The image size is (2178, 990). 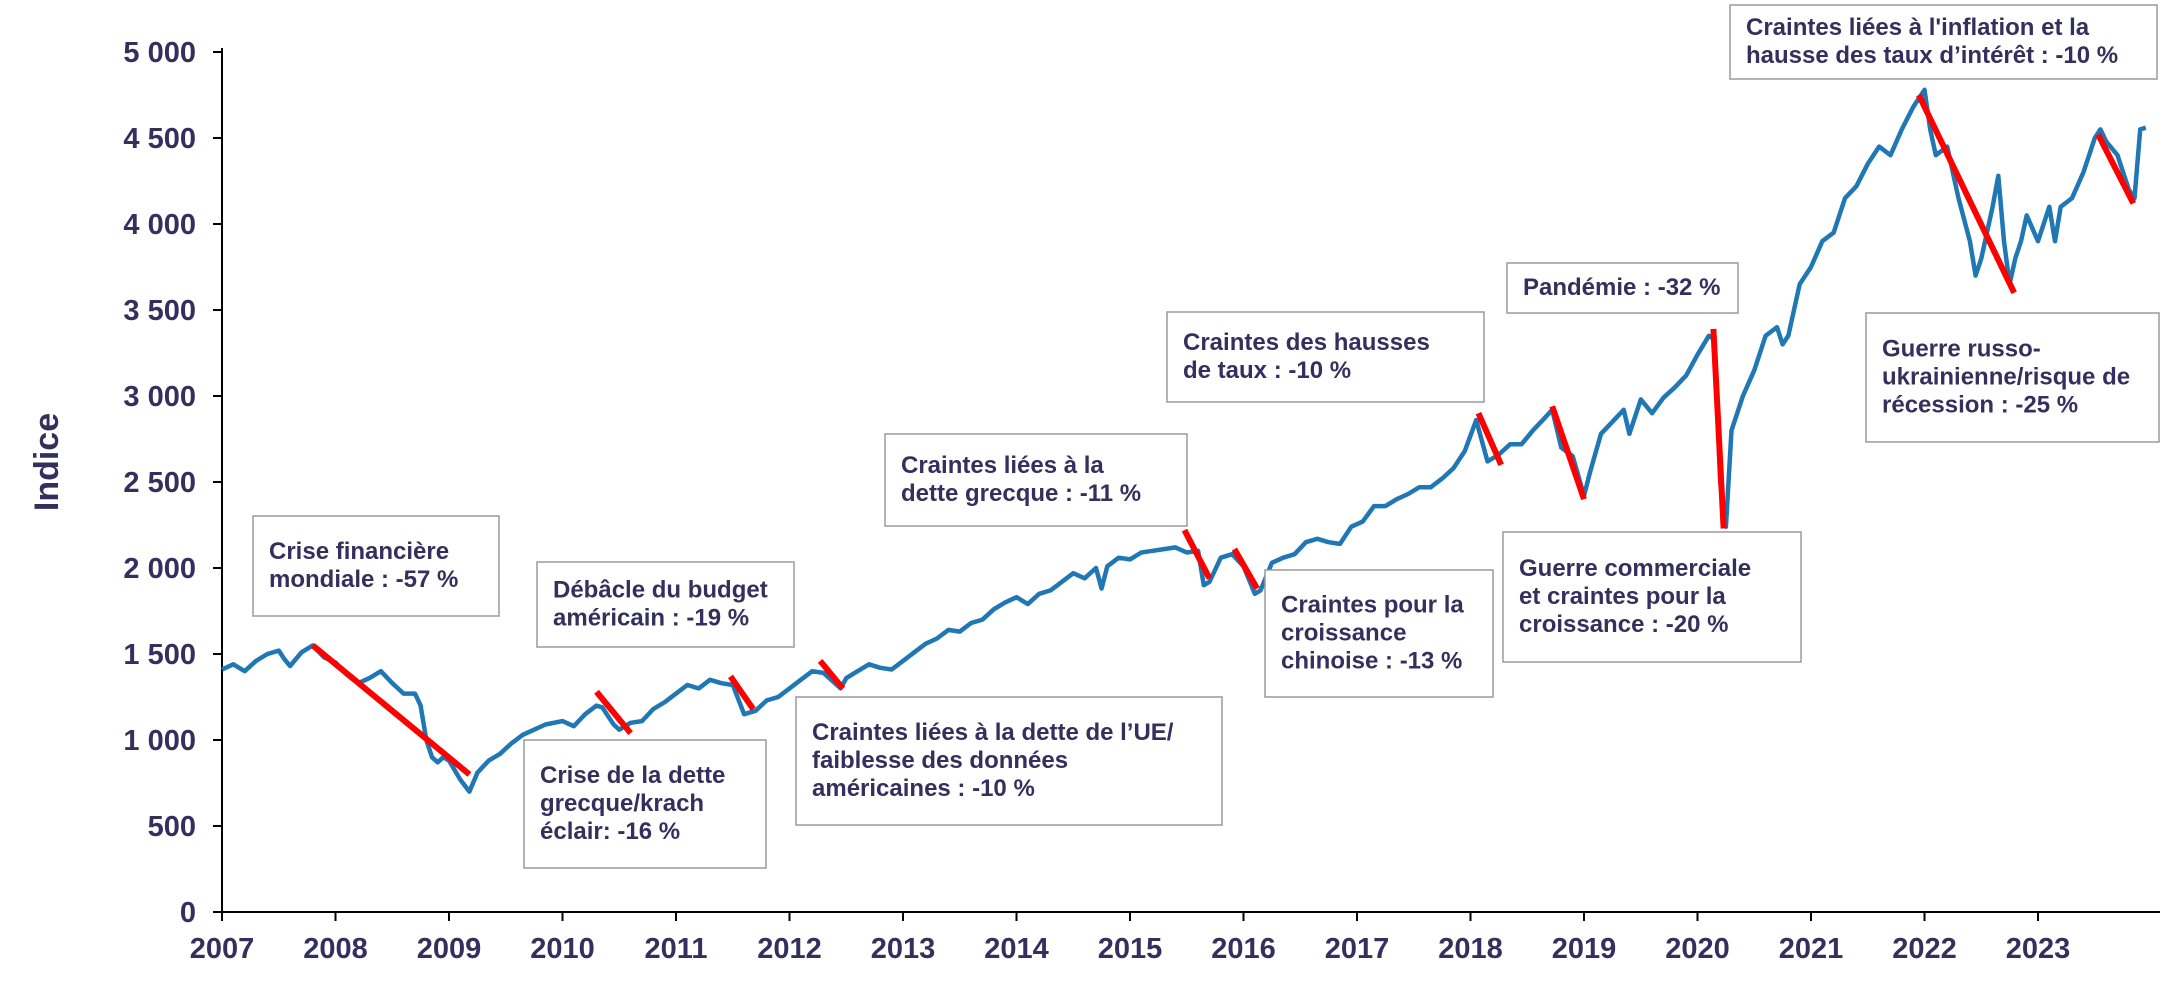 What do you see at coordinates (1918, 27) in the screenshot?
I see `annotation-text: Craintes liées à l'inflation et la` at bounding box center [1918, 27].